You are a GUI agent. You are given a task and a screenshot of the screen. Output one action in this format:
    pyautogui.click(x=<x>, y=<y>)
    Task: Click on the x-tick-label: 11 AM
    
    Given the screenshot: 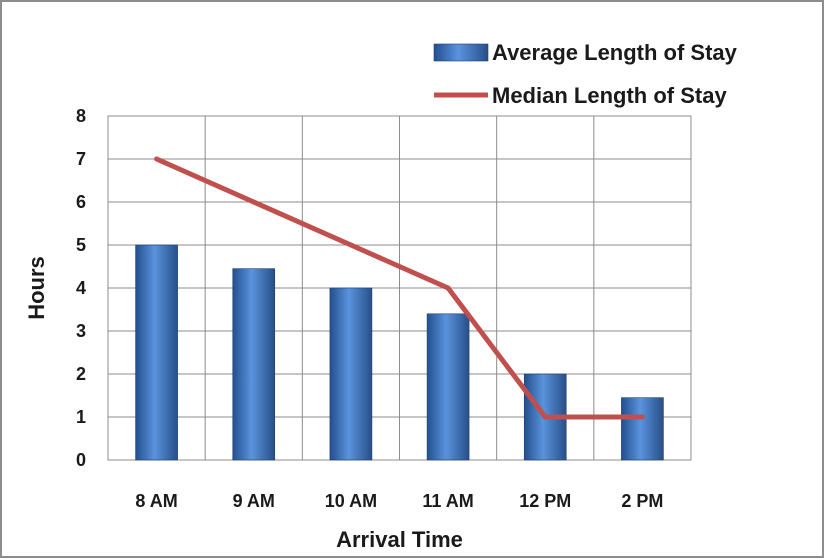 What is the action you would take?
    pyautogui.click(x=447, y=501)
    